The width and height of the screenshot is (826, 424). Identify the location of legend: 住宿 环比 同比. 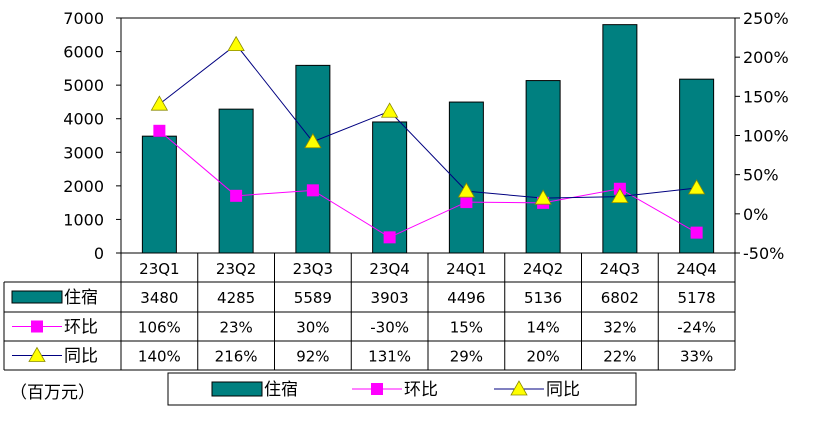
(402, 389).